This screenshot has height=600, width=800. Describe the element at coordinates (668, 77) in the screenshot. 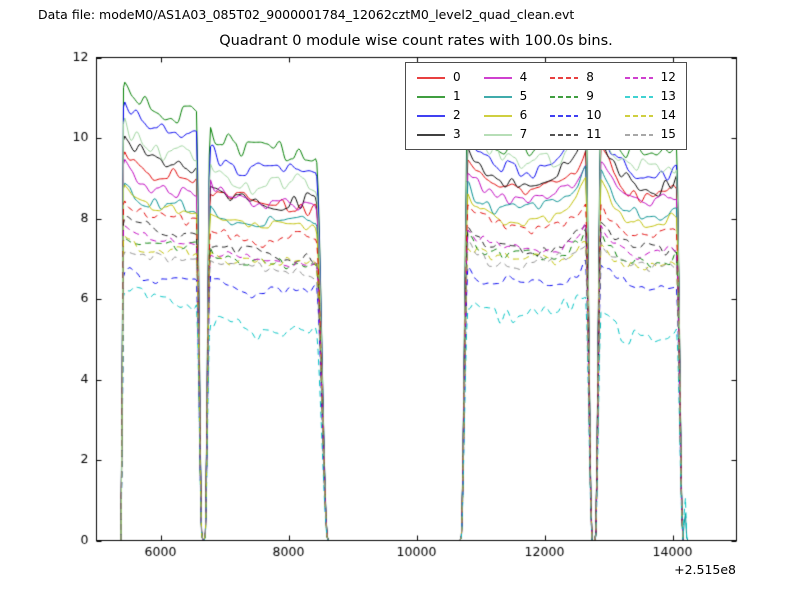

I see `legend-item-label: 12` at that location.